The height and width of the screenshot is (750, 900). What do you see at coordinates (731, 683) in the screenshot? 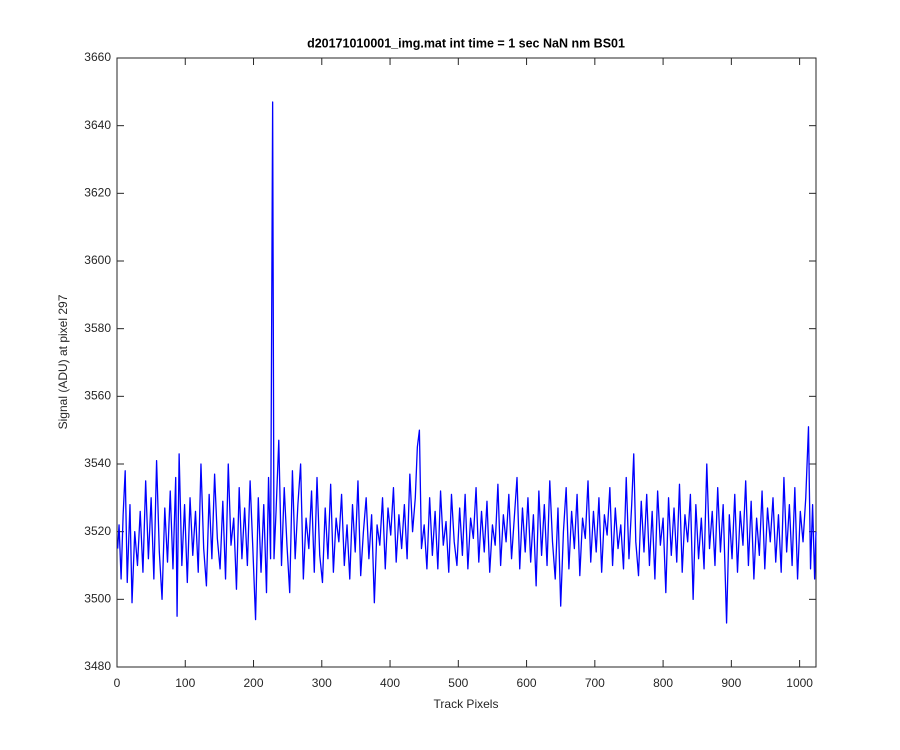
I see `x-tick-label: 900` at bounding box center [731, 683].